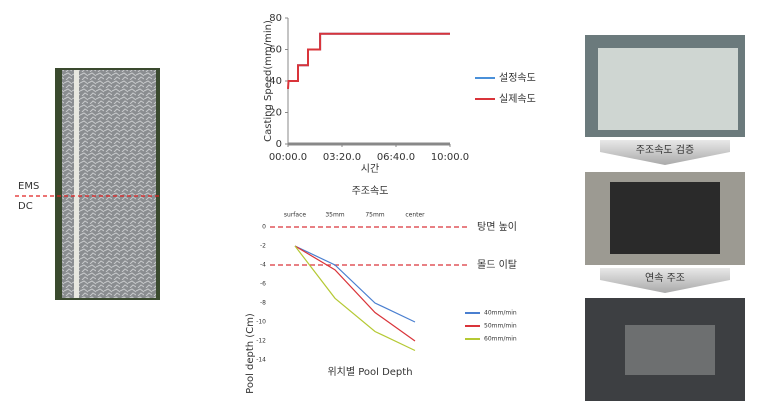  What do you see at coordinates (370, 191) in the screenshot?
I see `chart-title: 주조속도` at bounding box center [370, 191].